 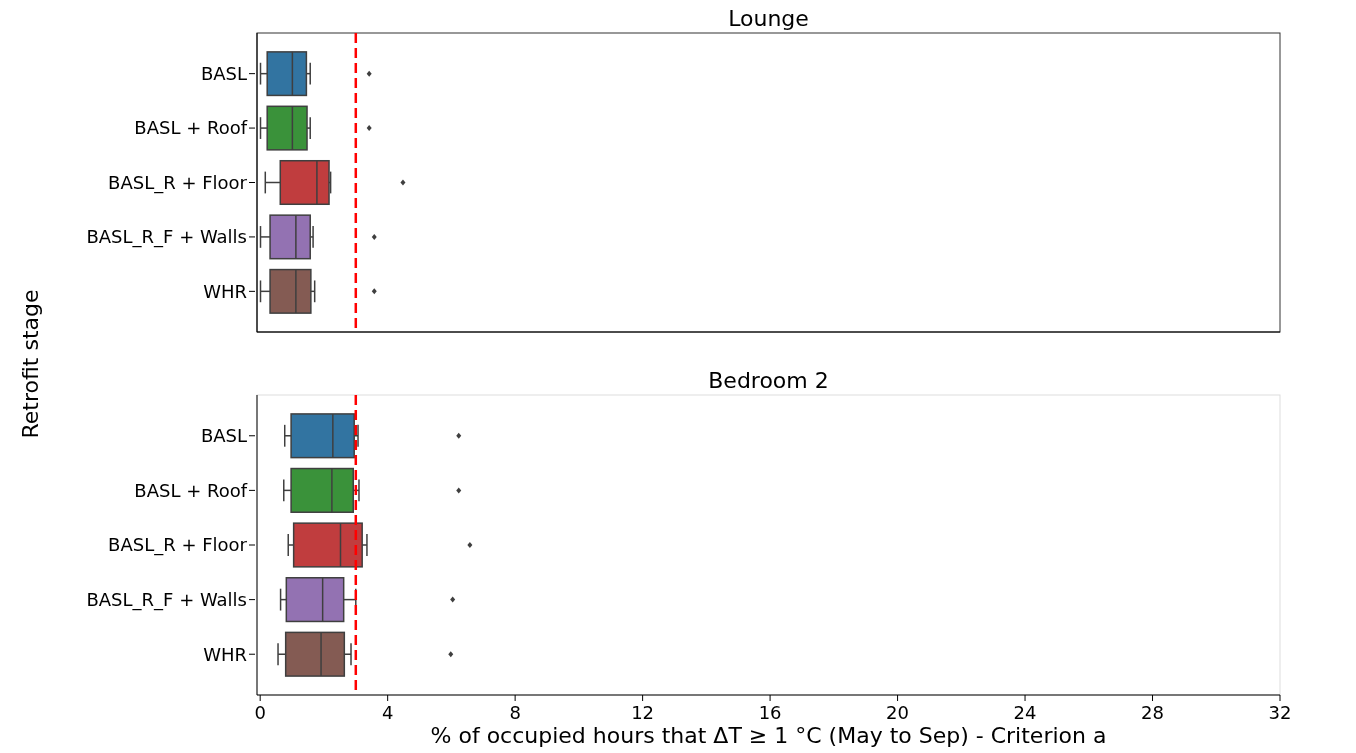 I want to click on x-tick-label: 4, so click(x=387, y=712).